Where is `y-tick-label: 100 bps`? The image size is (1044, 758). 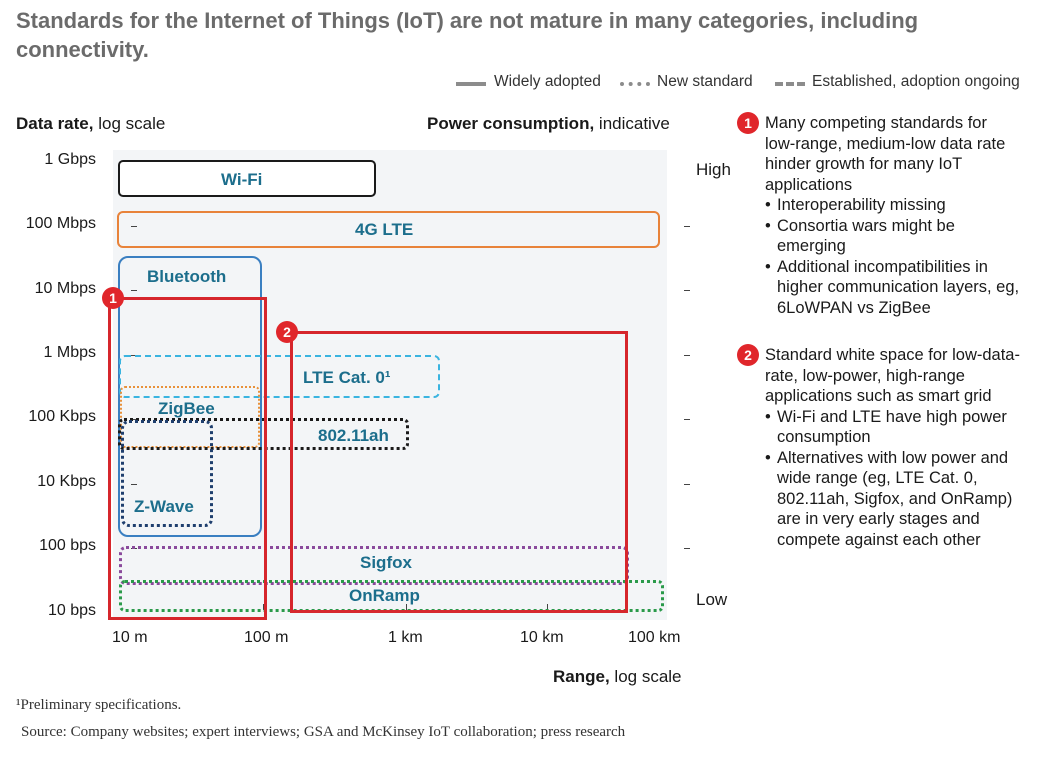 y-tick-label: 100 bps is located at coordinates (67, 545).